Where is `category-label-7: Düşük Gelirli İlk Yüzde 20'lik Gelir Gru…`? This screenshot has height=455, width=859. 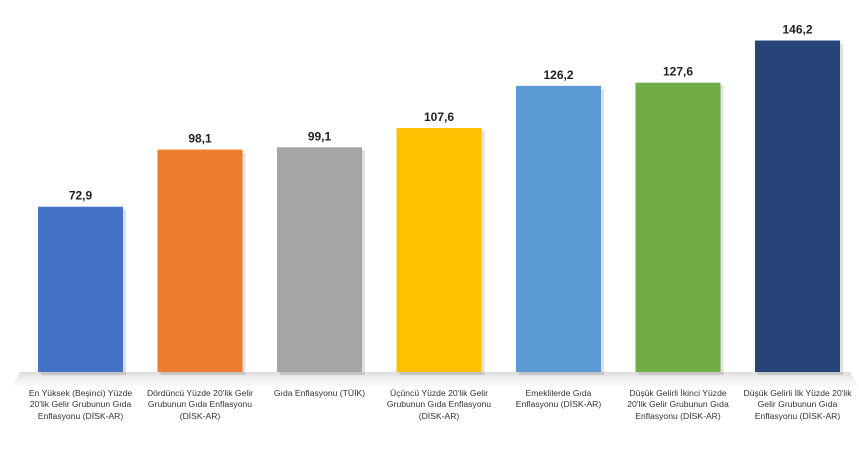
category-label-7: Düşük Gelirli İlk Yüzde 20'lik Gelir Gru… is located at coordinates (797, 404).